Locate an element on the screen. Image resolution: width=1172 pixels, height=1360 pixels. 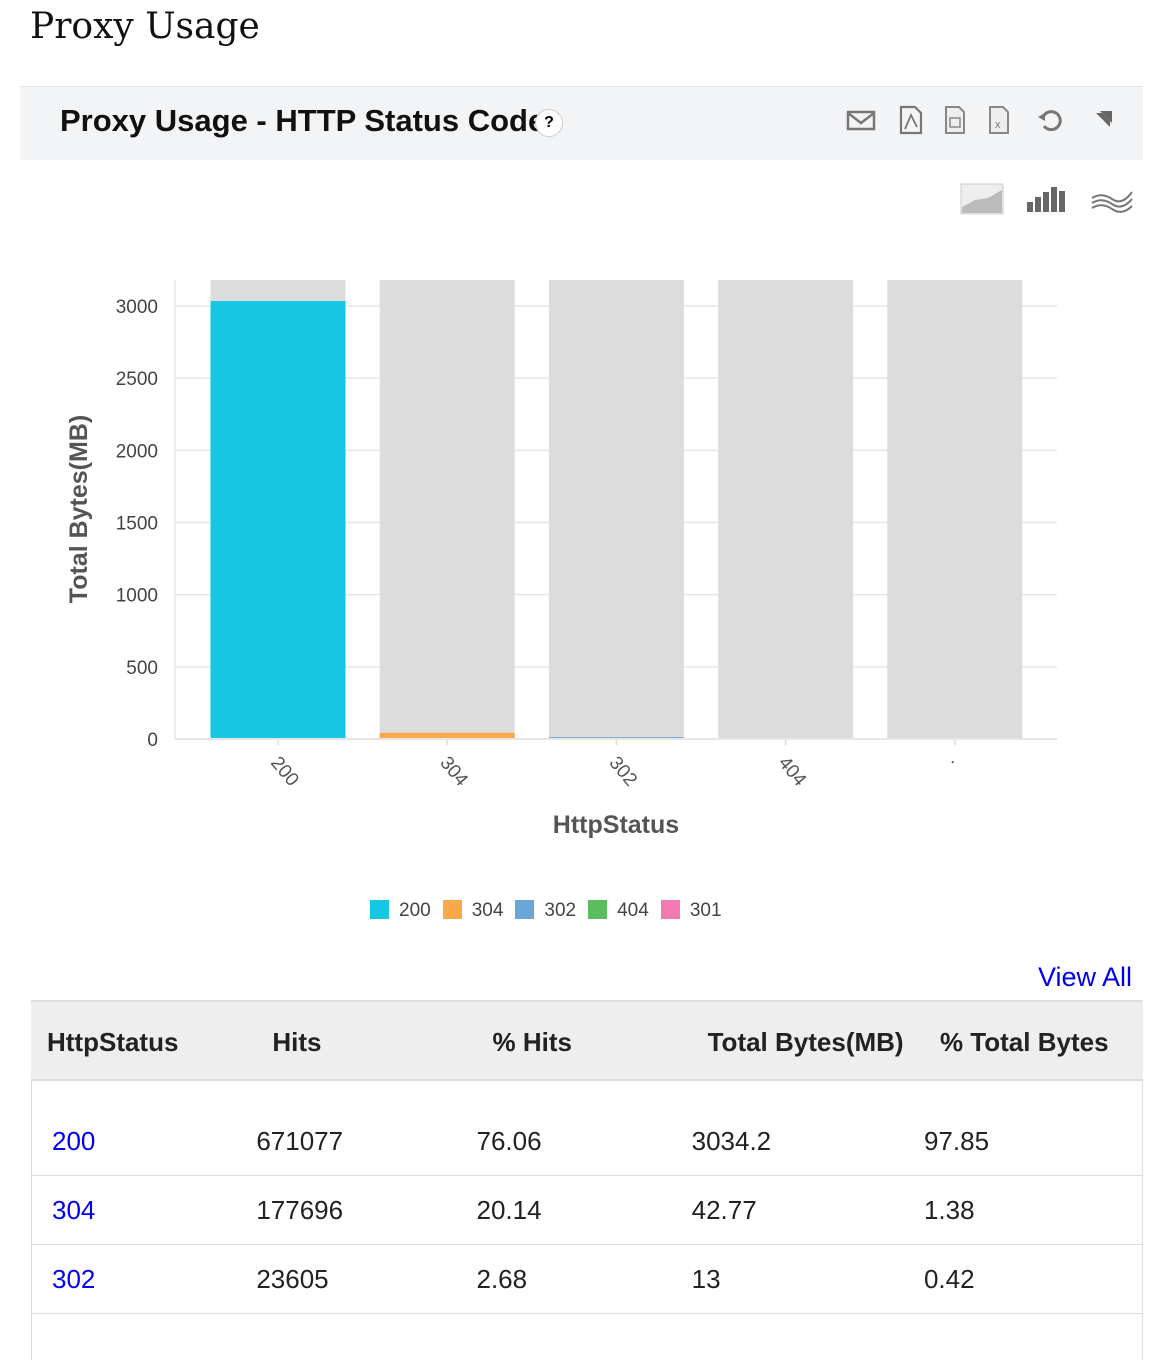
table-cell: 20.14 is located at coordinates (584, 1210).